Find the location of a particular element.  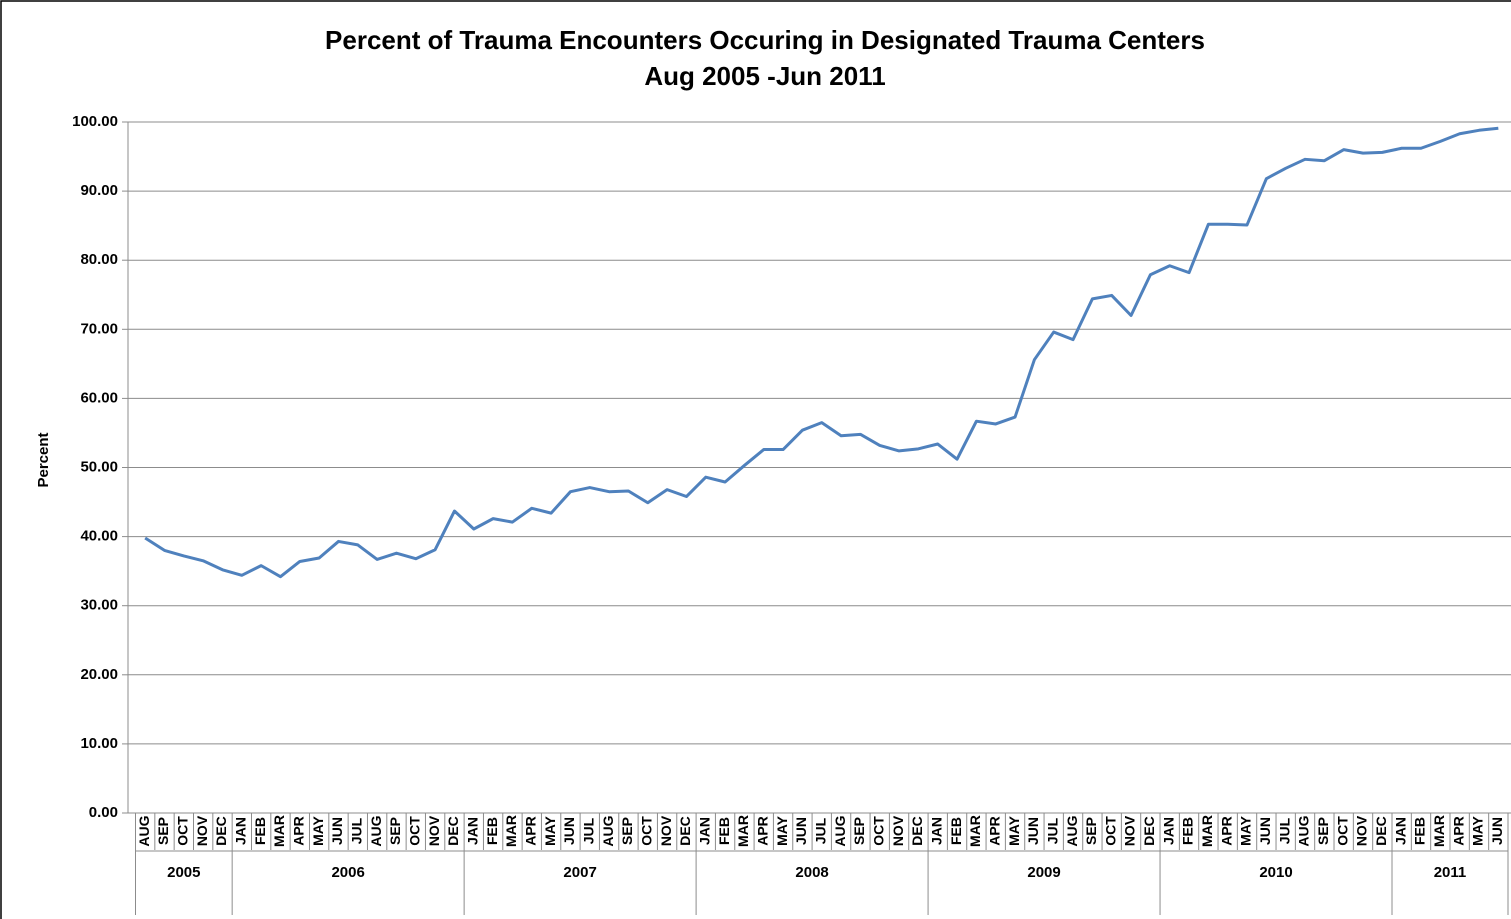

chart-subtitle: Aug 2005 -Jun 2011 is located at coordinates (764, 76).